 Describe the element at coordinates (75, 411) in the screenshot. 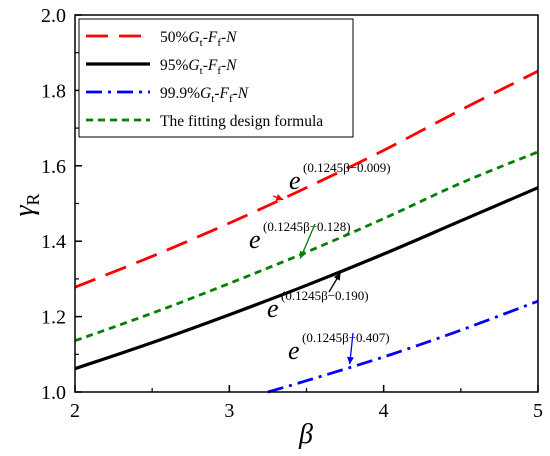

I see `x-tick-label: 2` at that location.